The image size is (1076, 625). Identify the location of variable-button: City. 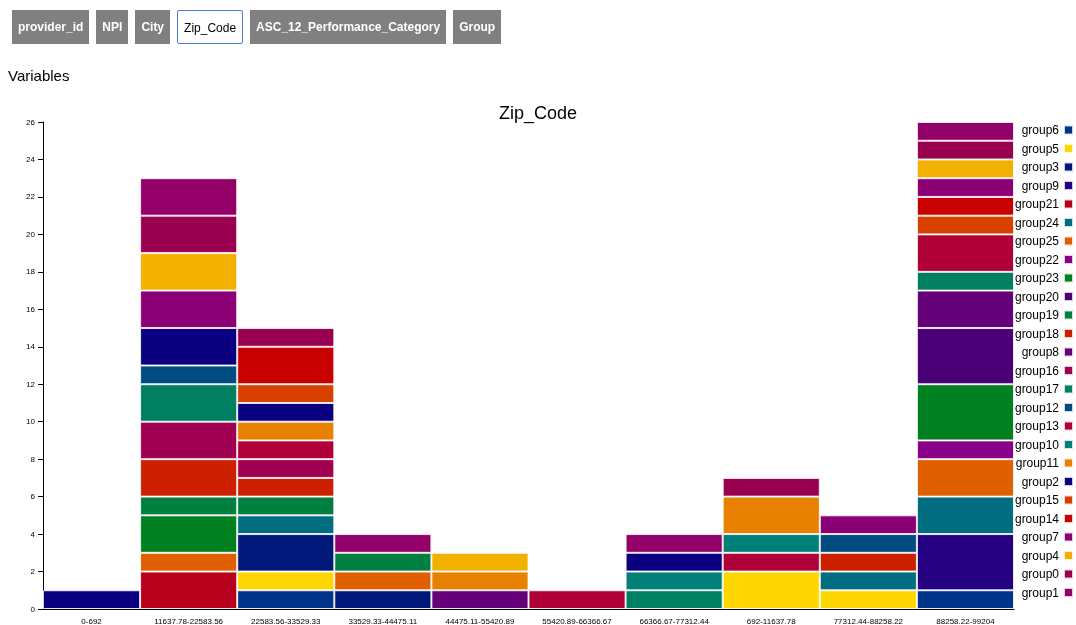
(153, 27).